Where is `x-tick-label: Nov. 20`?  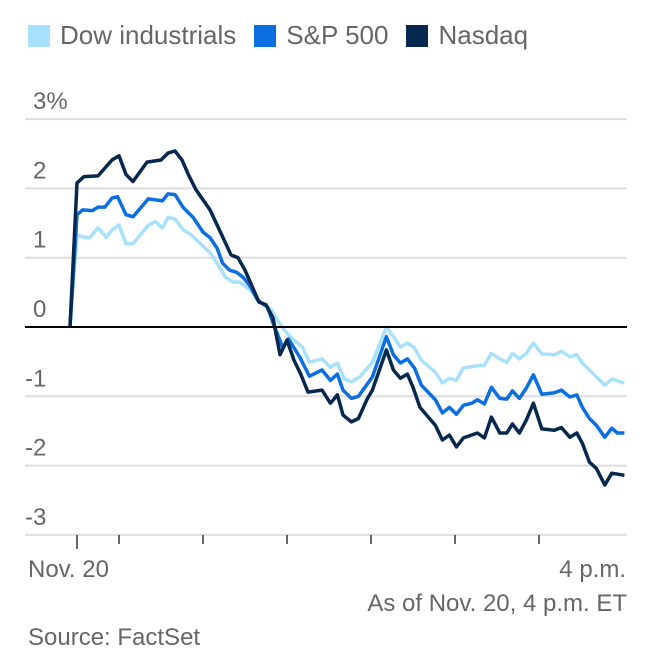
x-tick-label: Nov. 20 is located at coordinates (68, 569).